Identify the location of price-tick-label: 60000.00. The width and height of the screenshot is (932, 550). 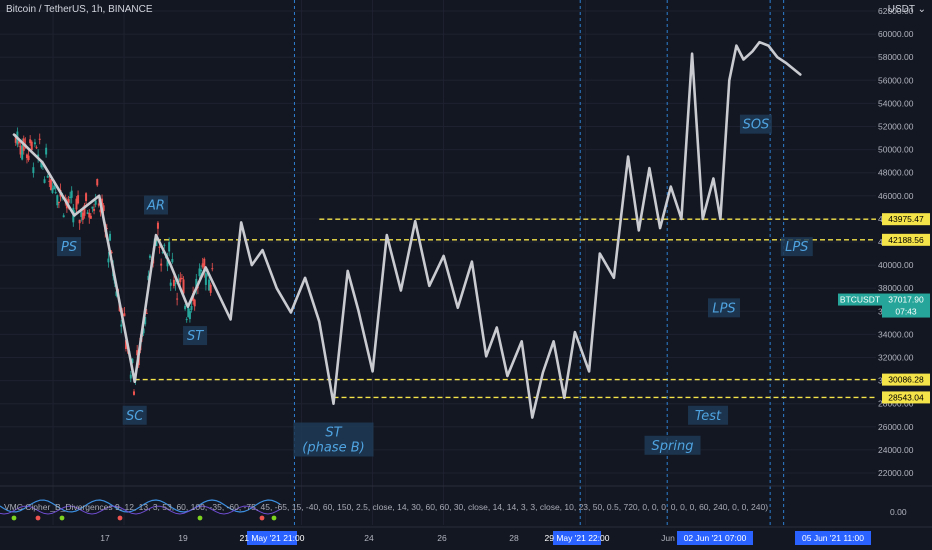
(896, 34).